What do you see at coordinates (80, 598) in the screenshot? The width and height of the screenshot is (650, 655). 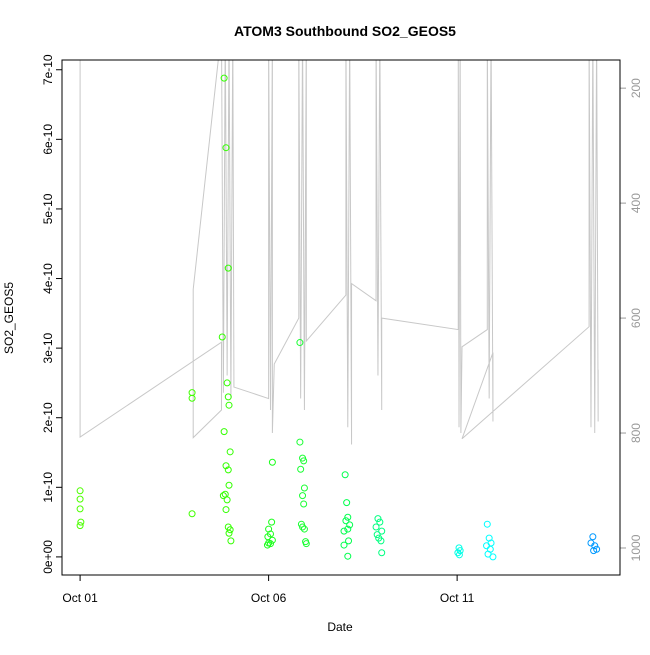 I see `x-tick-label: Oct 01` at bounding box center [80, 598].